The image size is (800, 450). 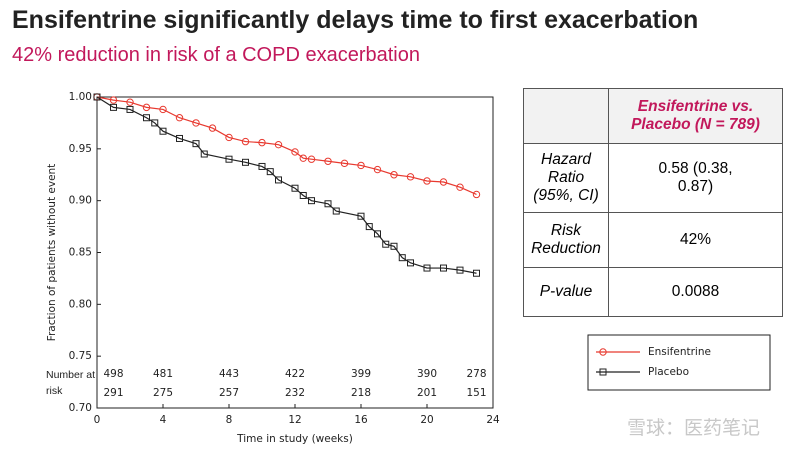 I want to click on at-risk-count: 275, so click(x=163, y=393).